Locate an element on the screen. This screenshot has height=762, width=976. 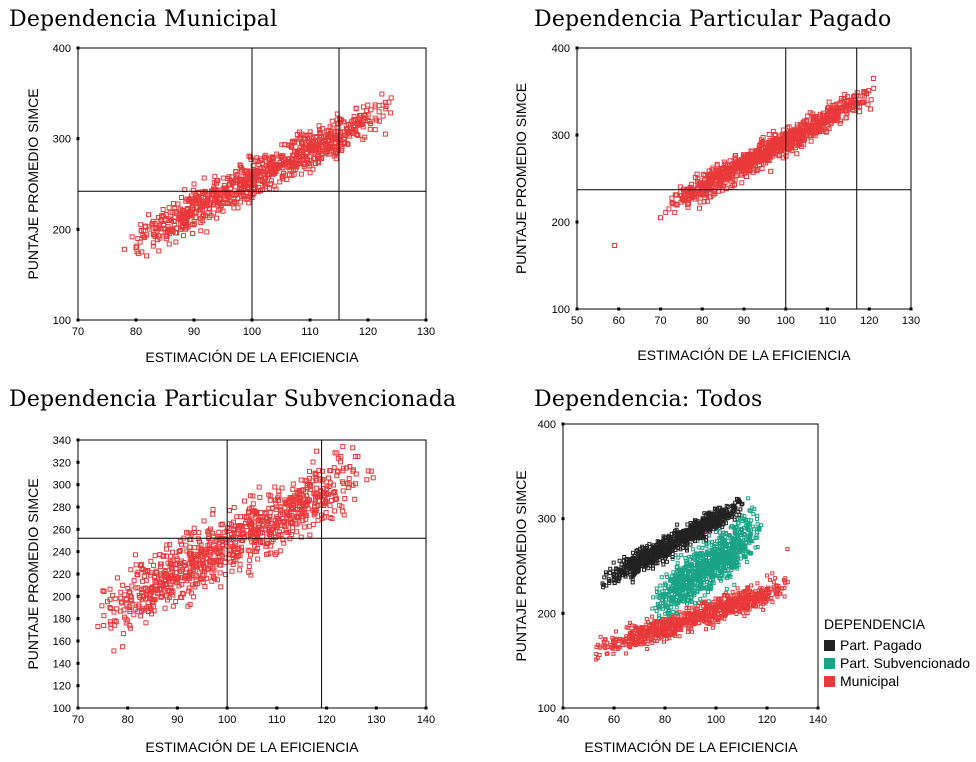
chart-title: Dependencia Particular Subvencionada is located at coordinates (232, 399).